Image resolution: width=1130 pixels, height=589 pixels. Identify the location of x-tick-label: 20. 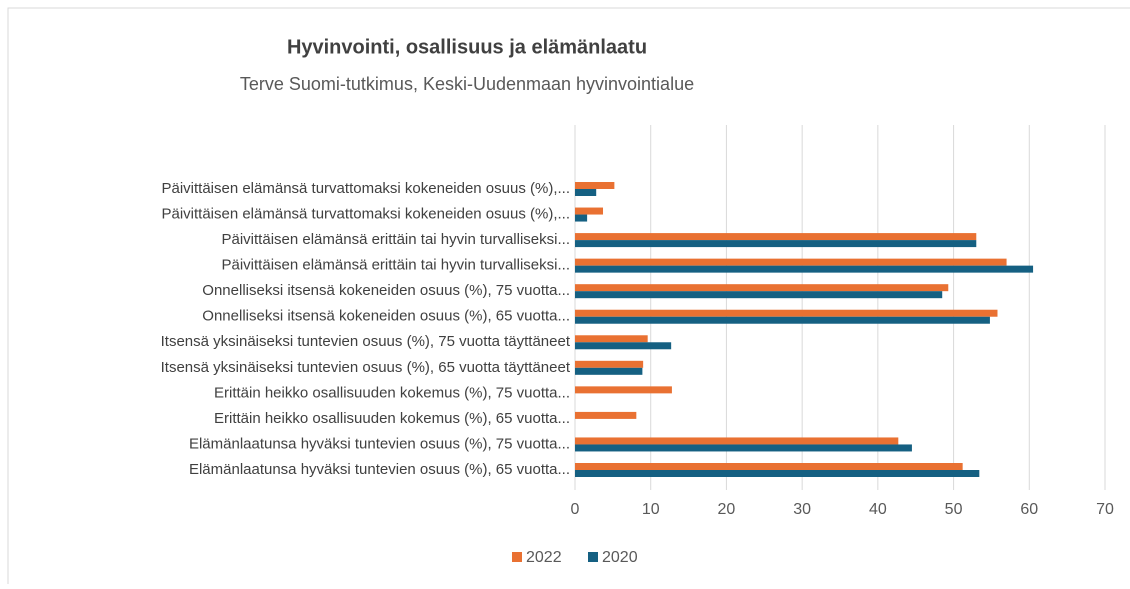
(727, 509).